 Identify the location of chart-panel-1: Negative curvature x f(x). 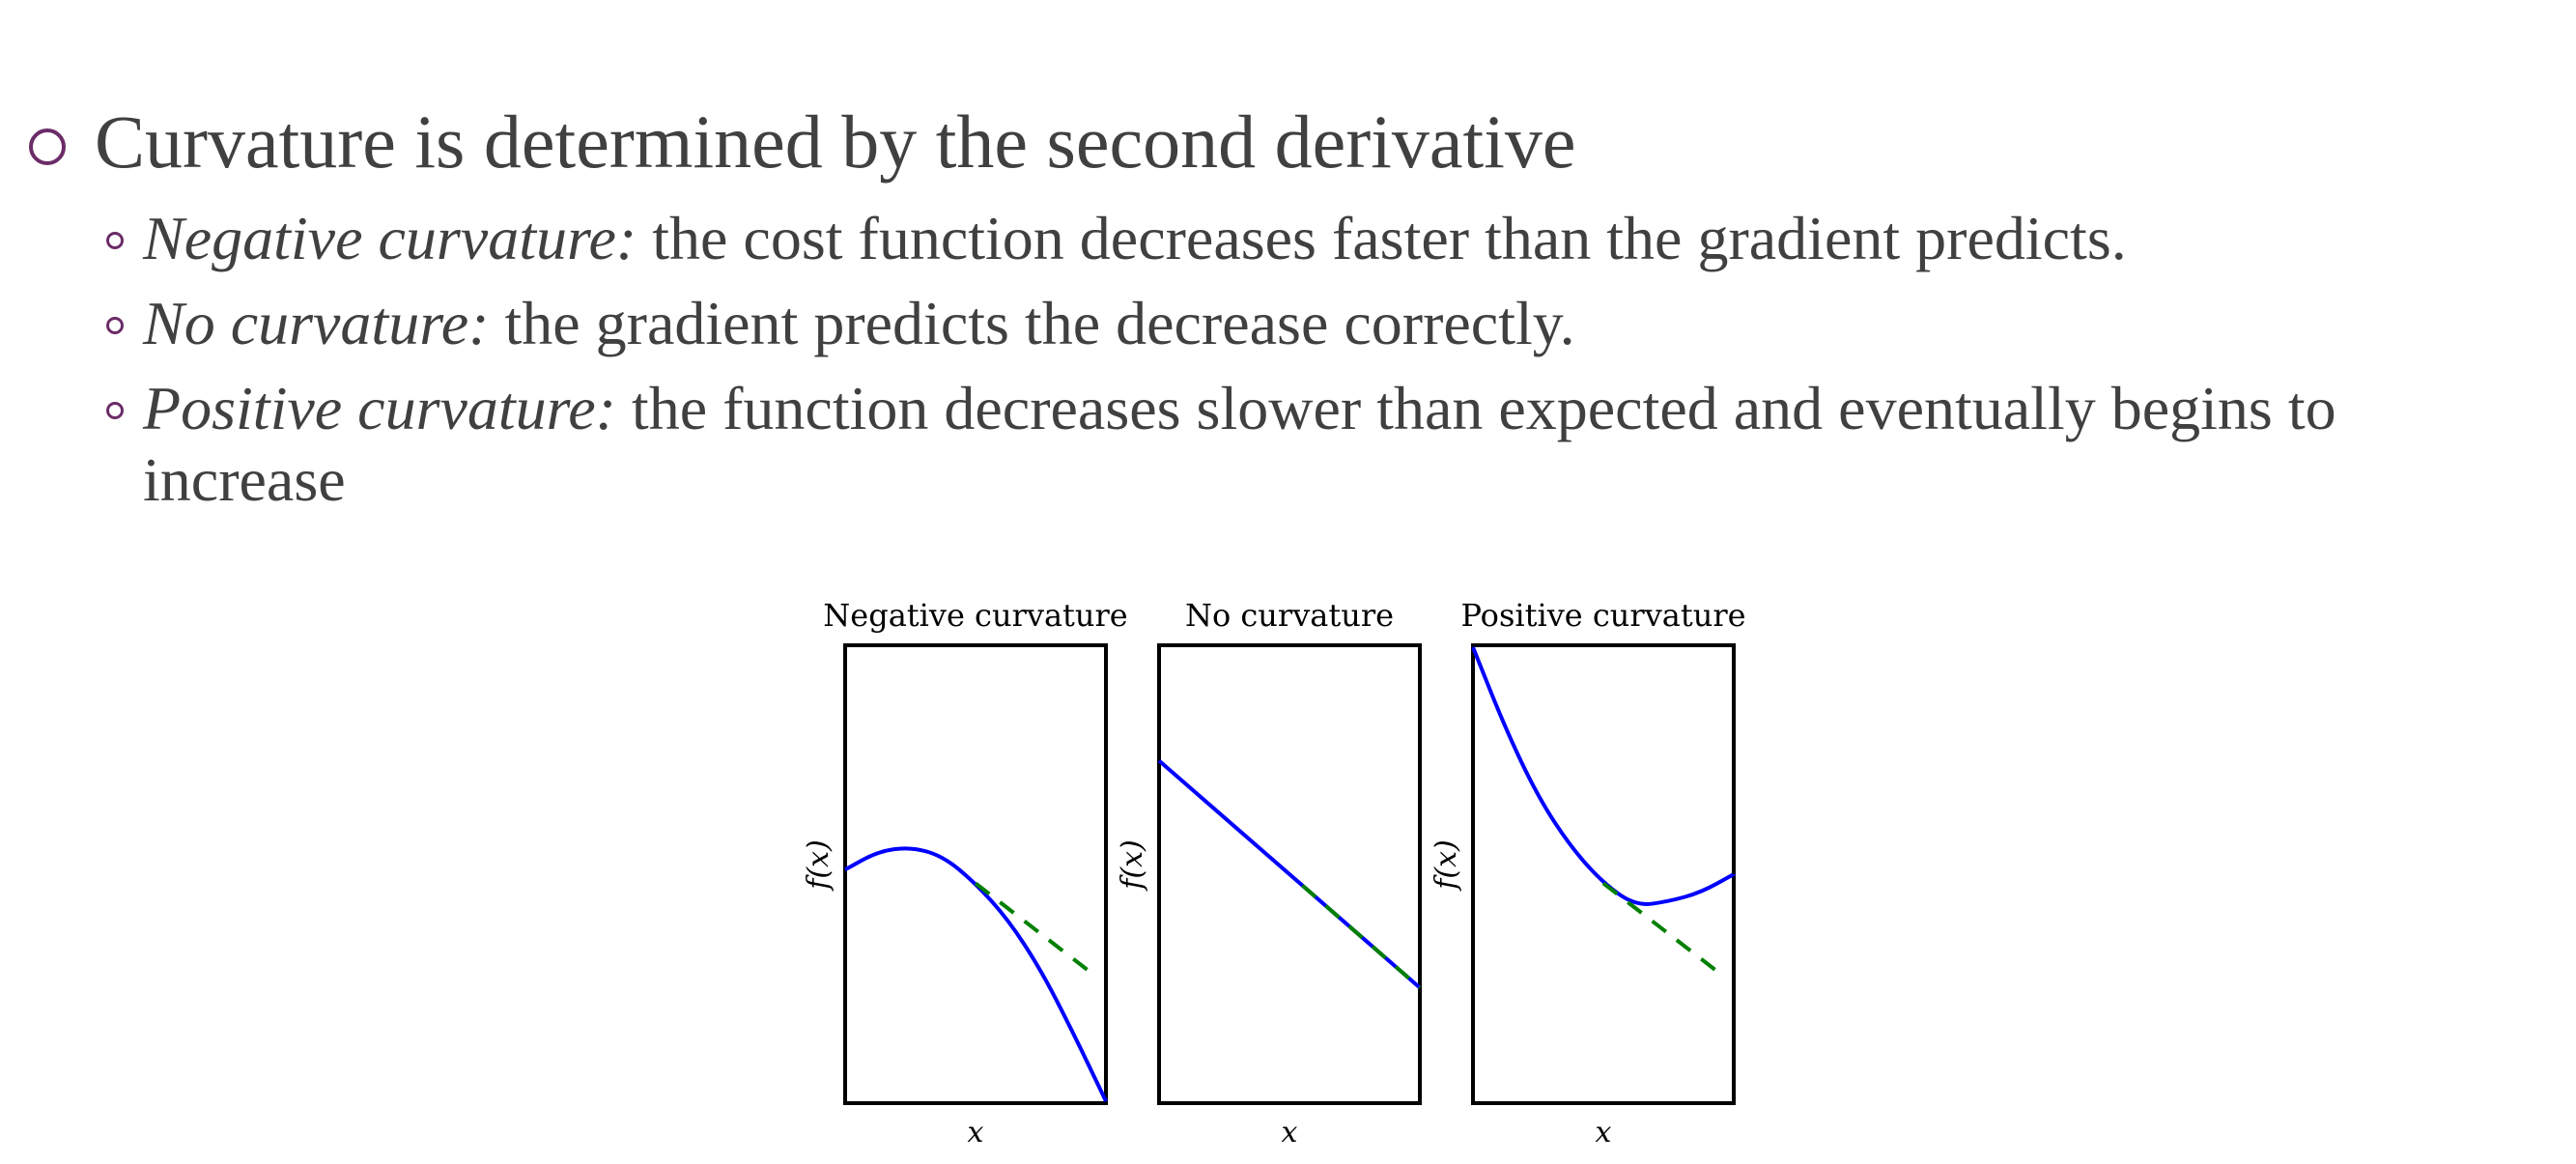
(965, 873).